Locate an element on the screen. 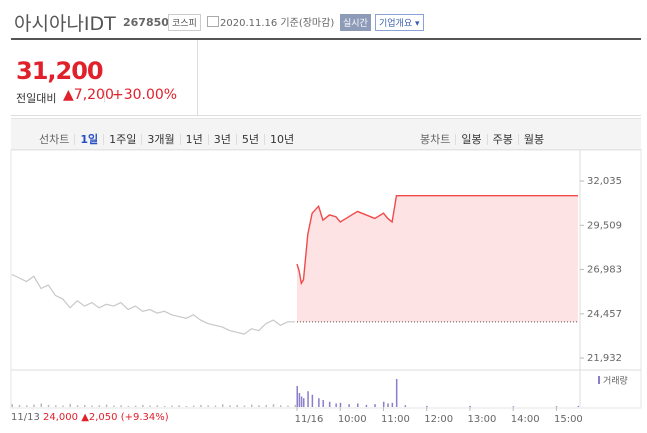 The width and height of the screenshot is (647, 433). period-tab: 1주일 is located at coordinates (122, 139).